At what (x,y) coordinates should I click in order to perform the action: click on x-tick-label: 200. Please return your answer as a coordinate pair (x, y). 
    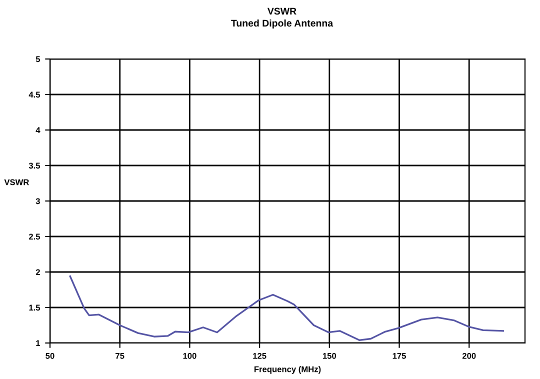
    Looking at the image, I should click on (469, 355).